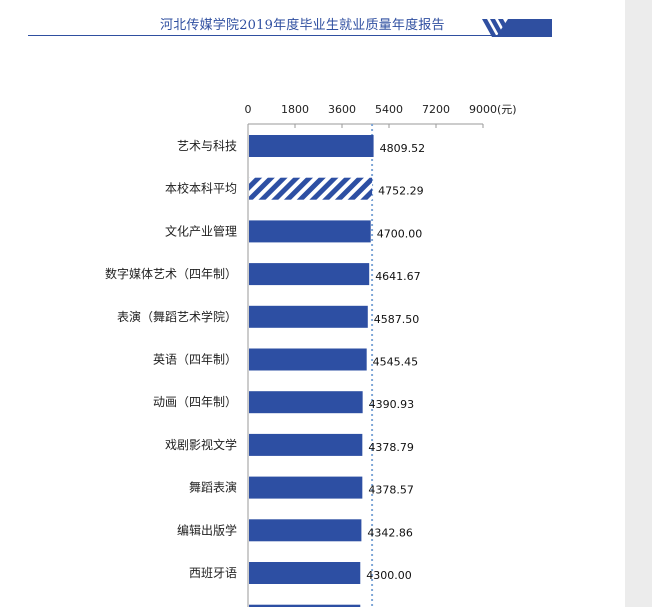  Describe the element at coordinates (389, 575) in the screenshot. I see `value-label: 4300.00` at that location.